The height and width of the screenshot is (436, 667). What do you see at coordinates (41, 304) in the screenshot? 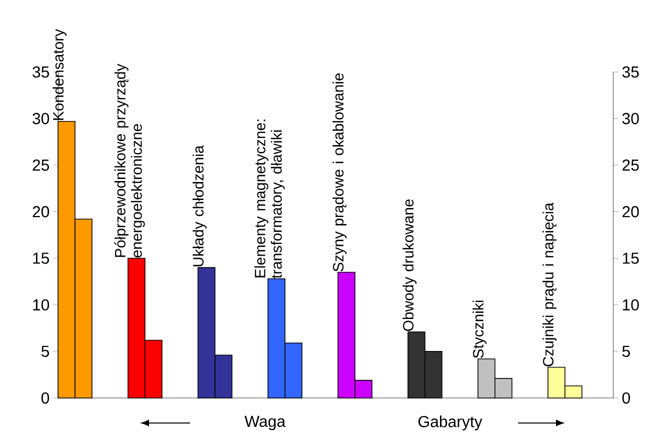
I see `y-tick-label: 10` at bounding box center [41, 304].